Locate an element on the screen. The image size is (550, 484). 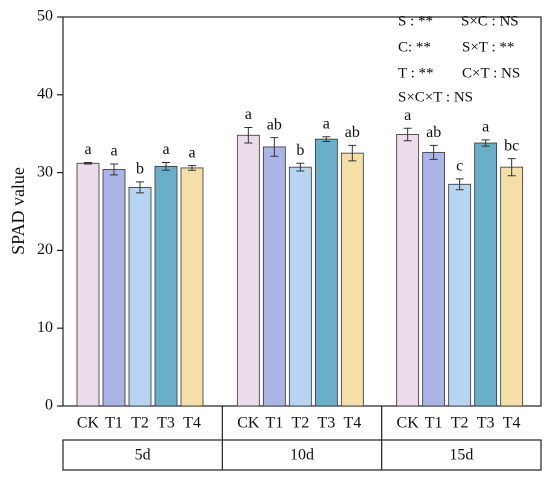
annotation: T : ** is located at coordinates (416, 73).